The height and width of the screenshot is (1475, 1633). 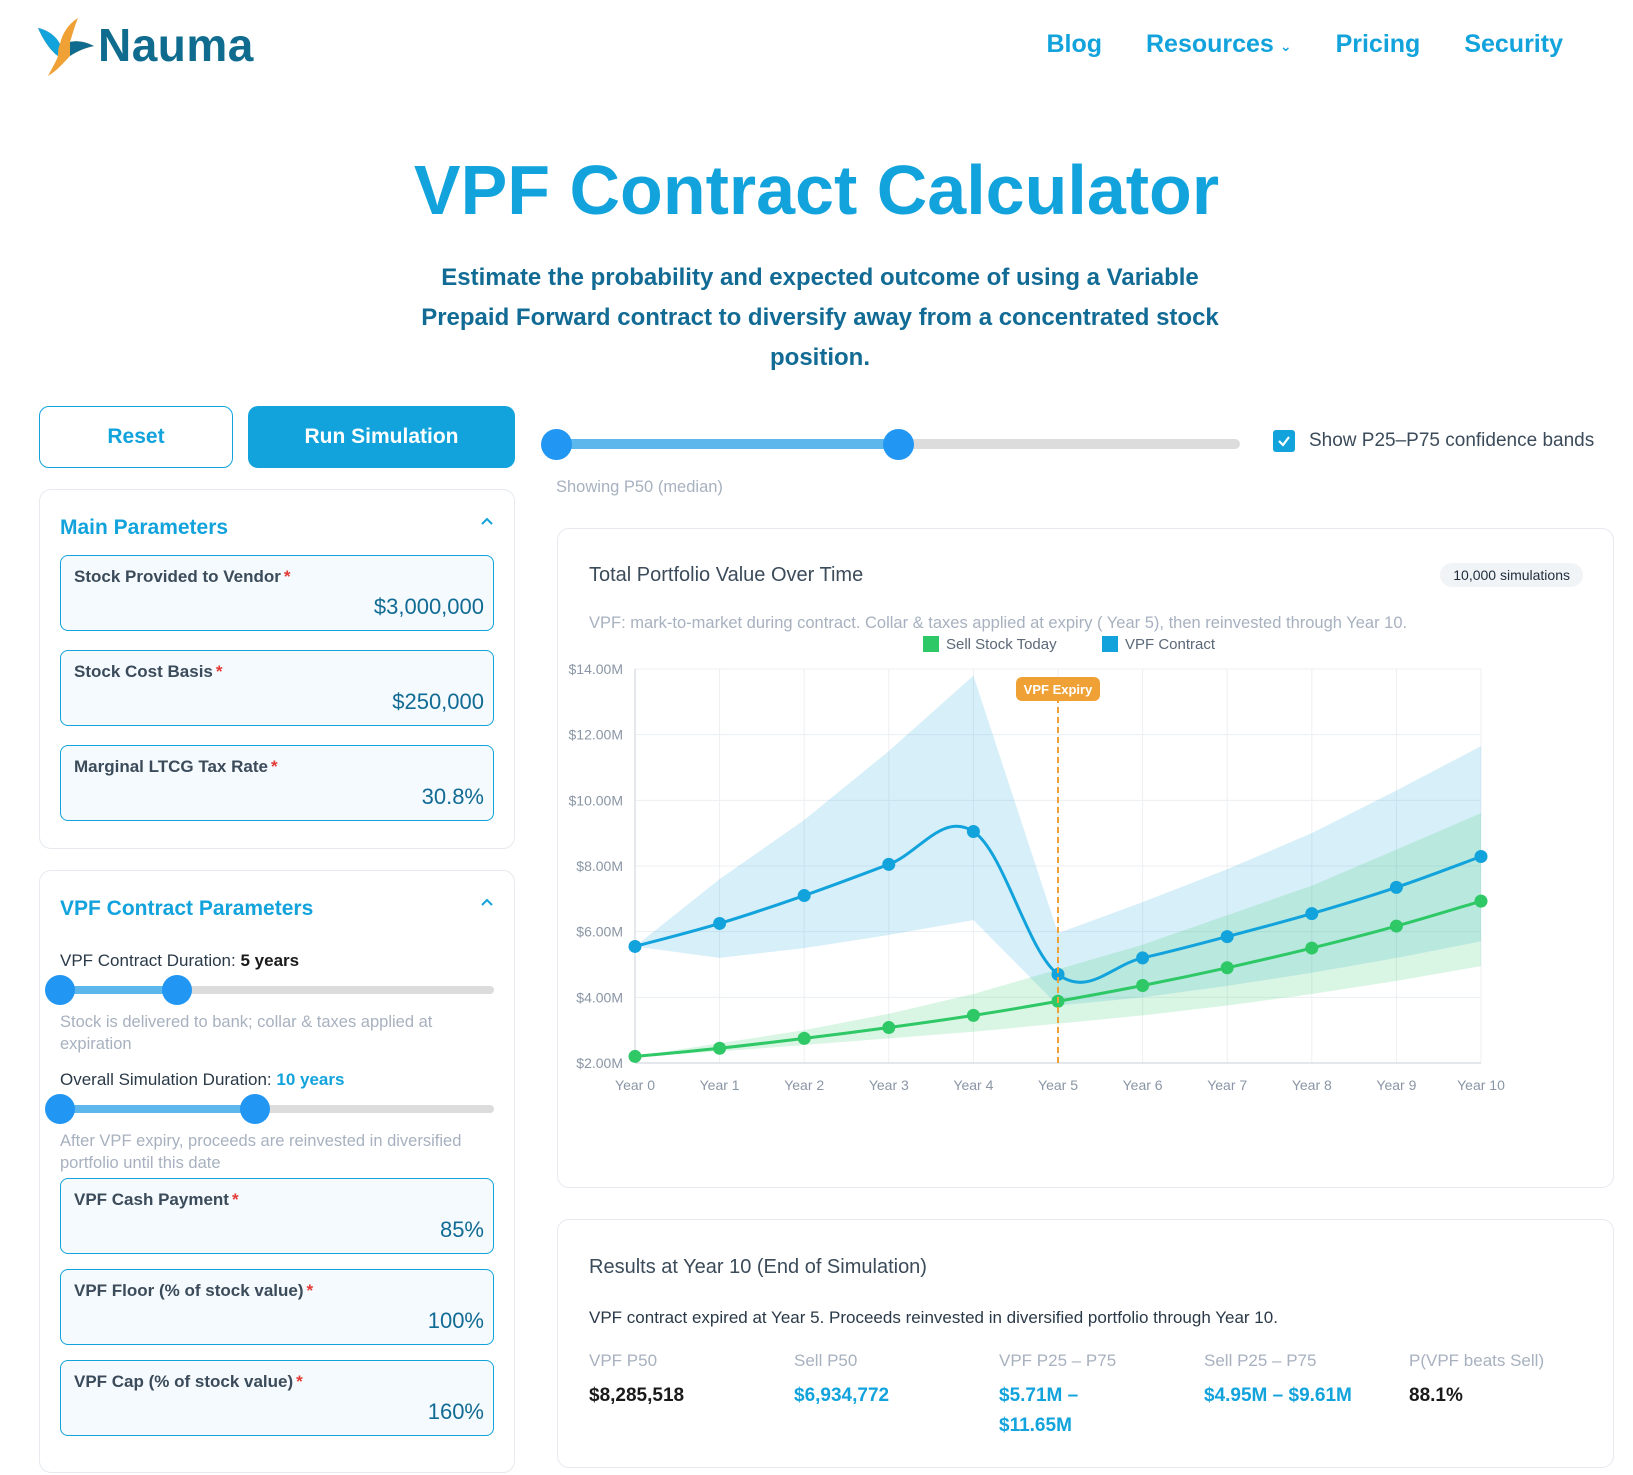 What do you see at coordinates (599, 932) in the screenshot?
I see `y-tick-label: $6.00M` at bounding box center [599, 932].